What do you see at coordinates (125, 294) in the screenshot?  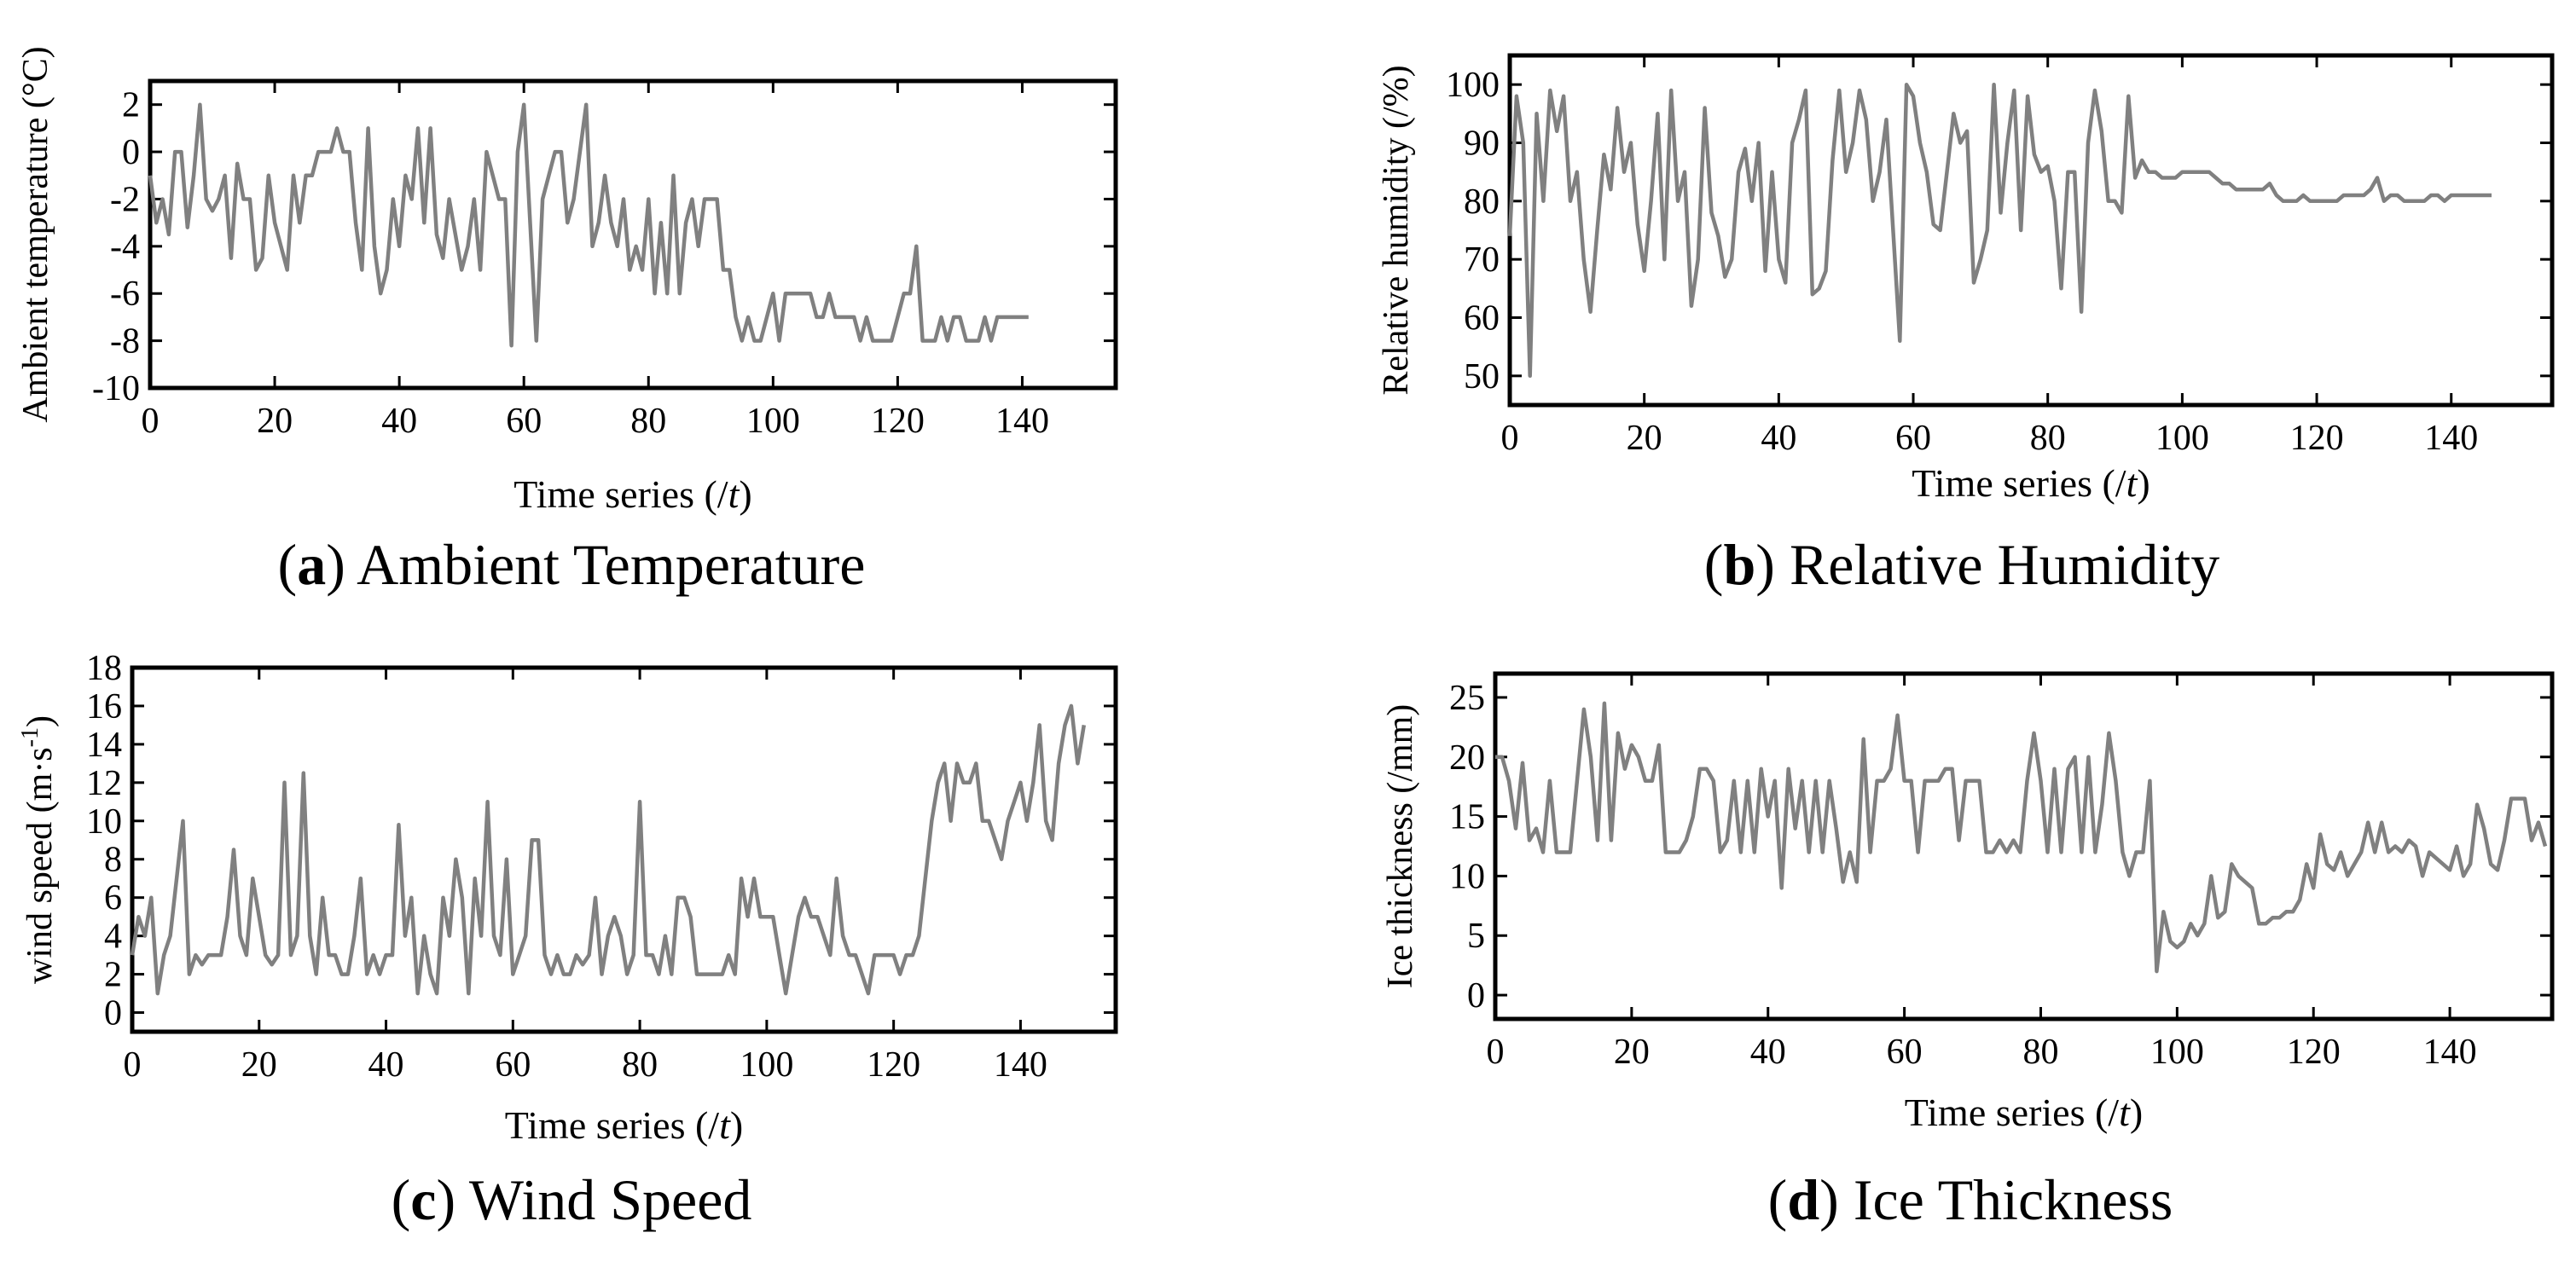 I see `y-tick-label: -6` at bounding box center [125, 294].